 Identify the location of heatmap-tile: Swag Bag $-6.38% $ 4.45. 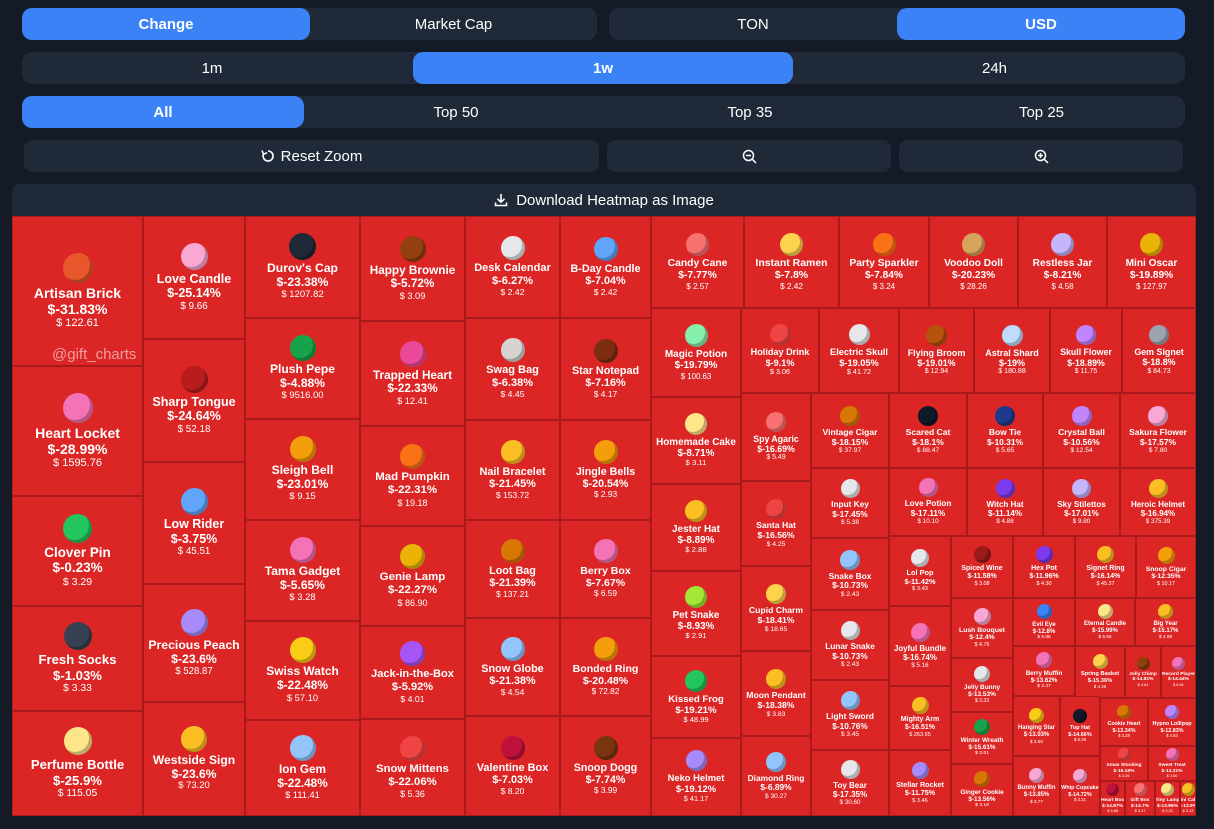
(512, 369).